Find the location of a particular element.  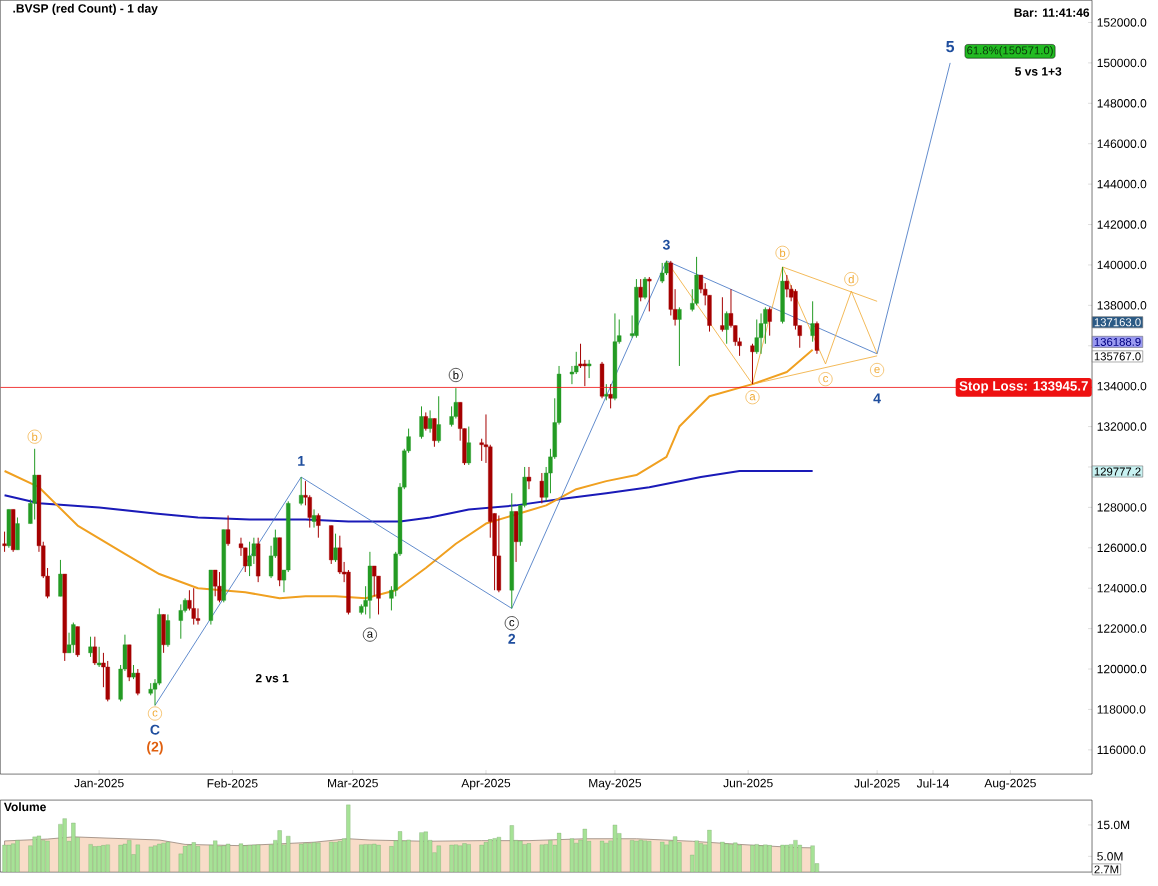

x-tick-label: Aug-2025 is located at coordinates (1010, 784).